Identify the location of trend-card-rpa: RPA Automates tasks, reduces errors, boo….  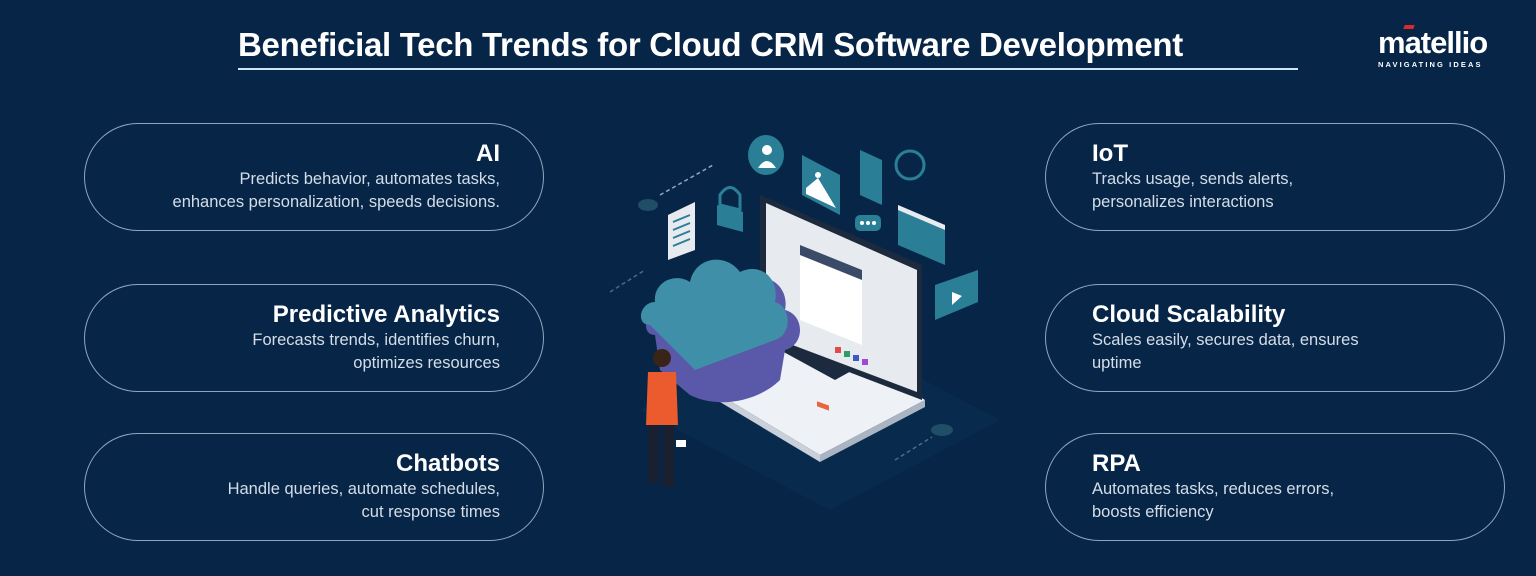
(1275, 487).